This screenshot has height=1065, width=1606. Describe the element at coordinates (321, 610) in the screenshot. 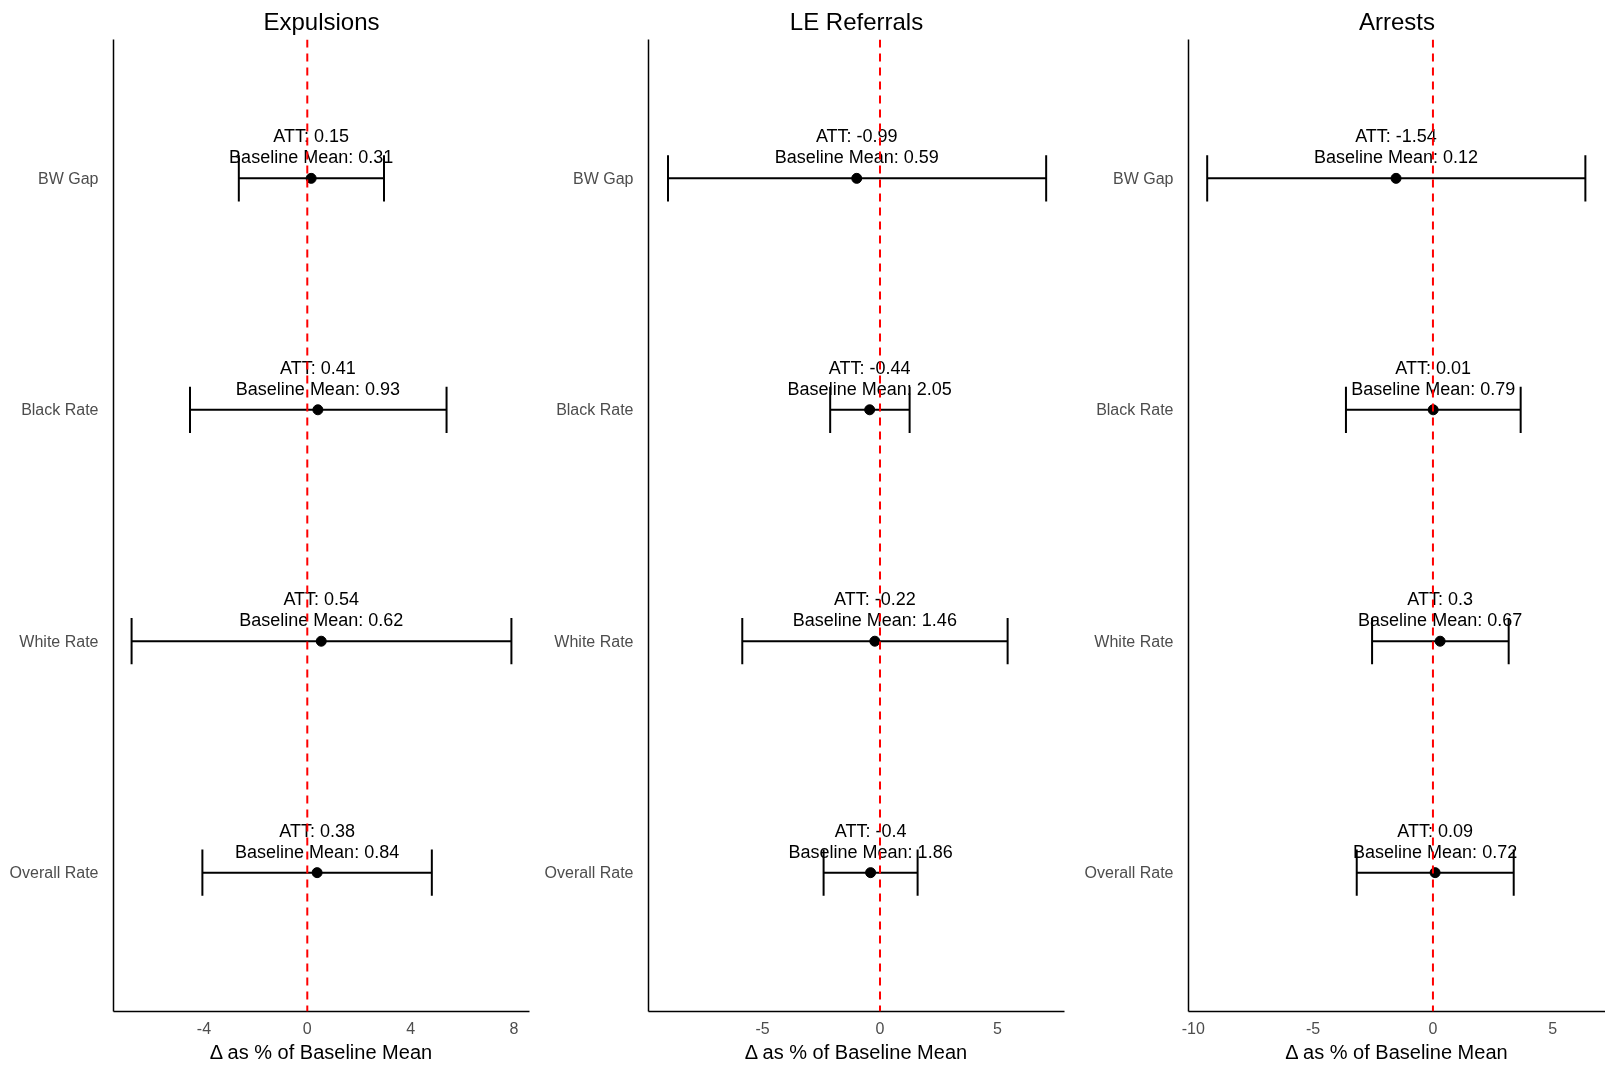

I see `annotation: ATT: 0.54 Baseline Mean: 0.62` at that location.